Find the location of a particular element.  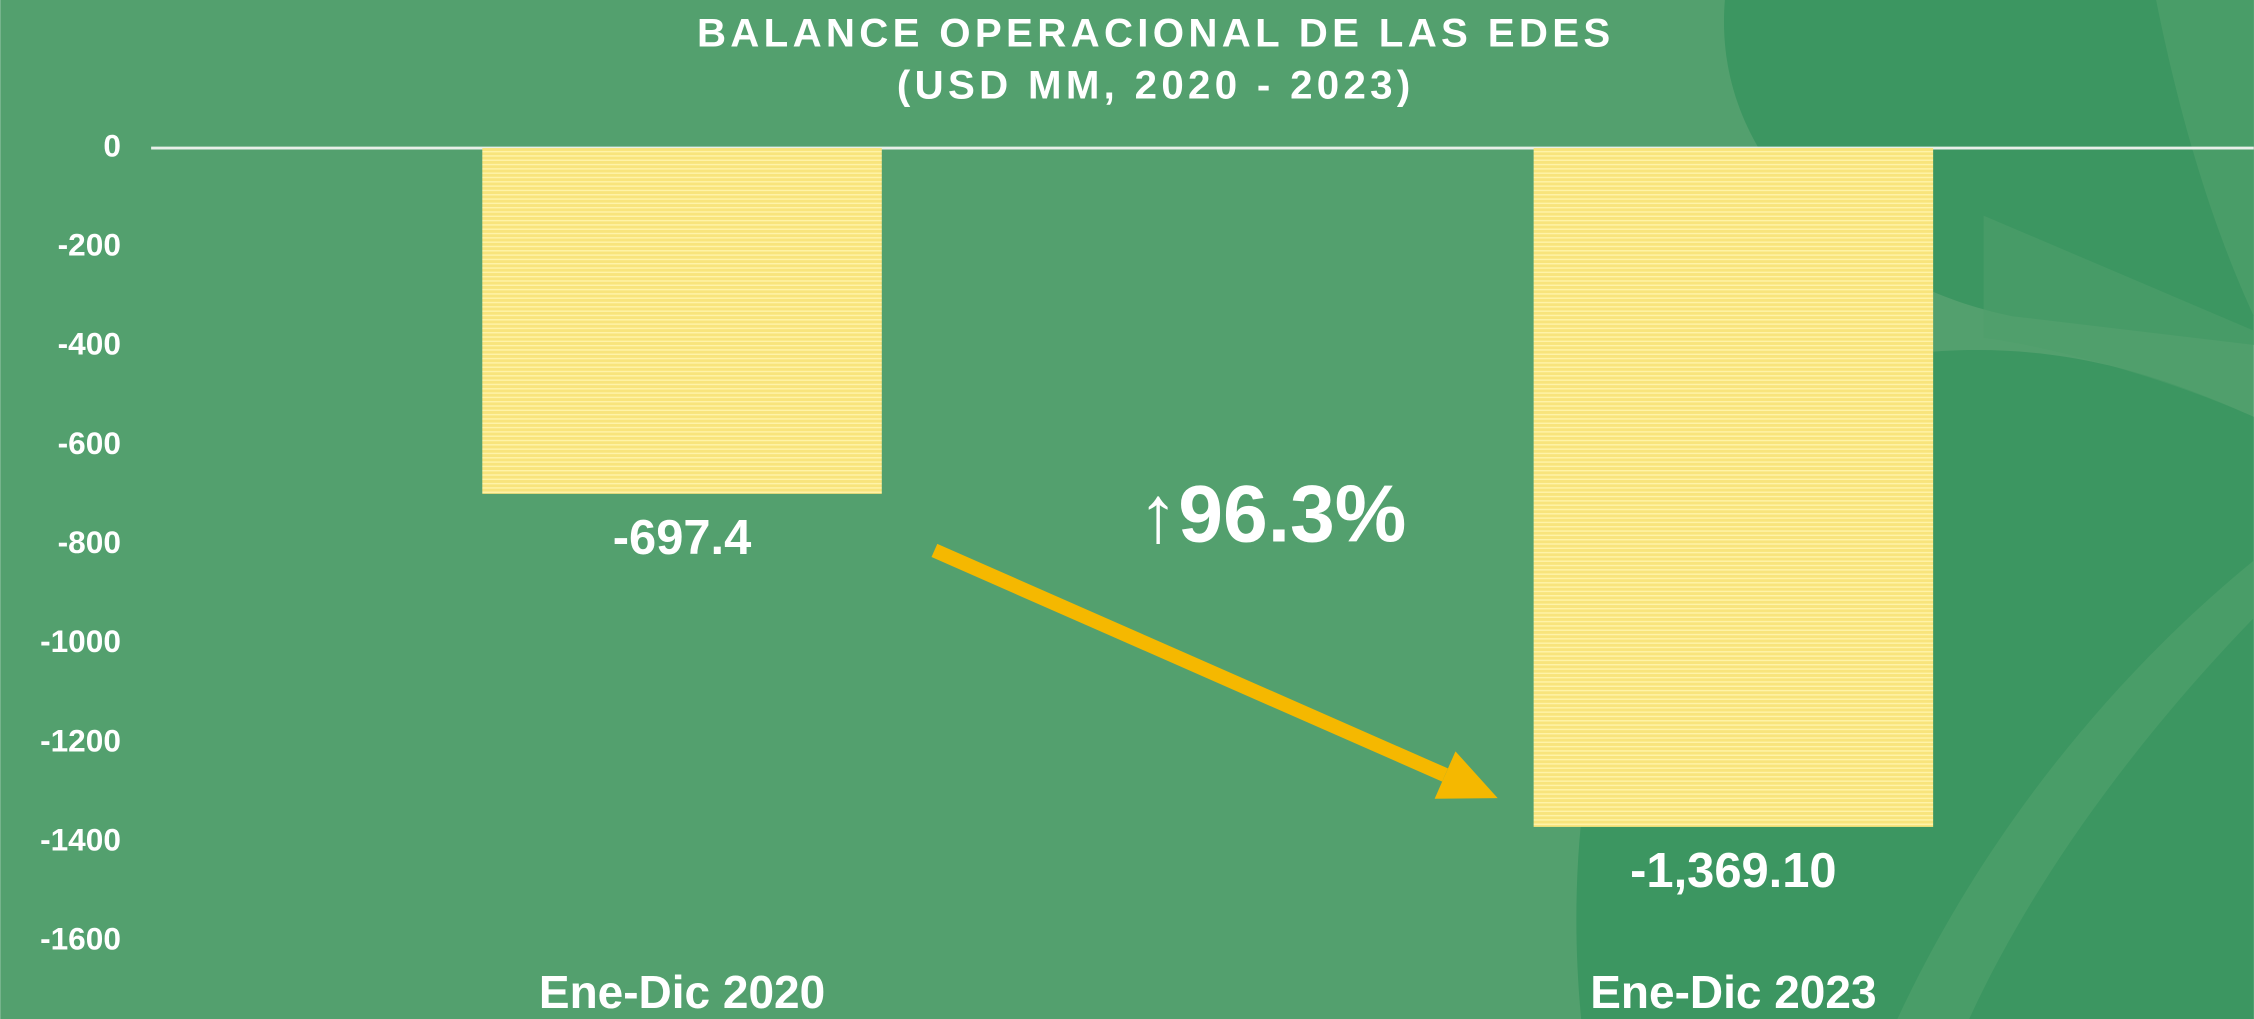

y-tick-label: -800 is located at coordinates (89, 542).